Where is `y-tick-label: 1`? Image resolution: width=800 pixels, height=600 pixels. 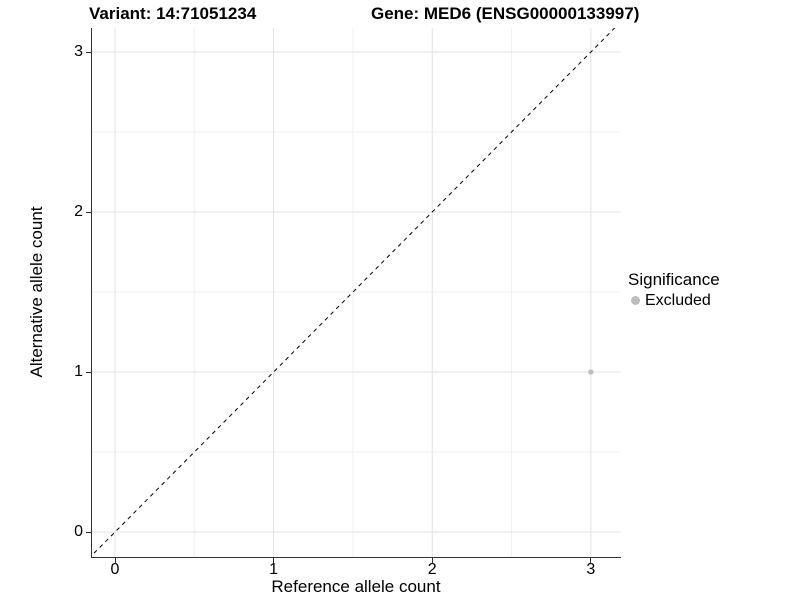
y-tick-label: 1 is located at coordinates (78, 372).